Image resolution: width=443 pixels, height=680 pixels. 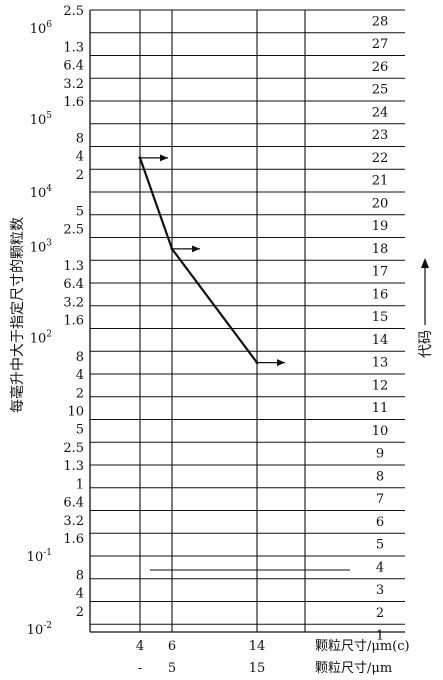 What do you see at coordinates (380, 567) in the screenshot?
I see `code-label-4: 4` at bounding box center [380, 567].